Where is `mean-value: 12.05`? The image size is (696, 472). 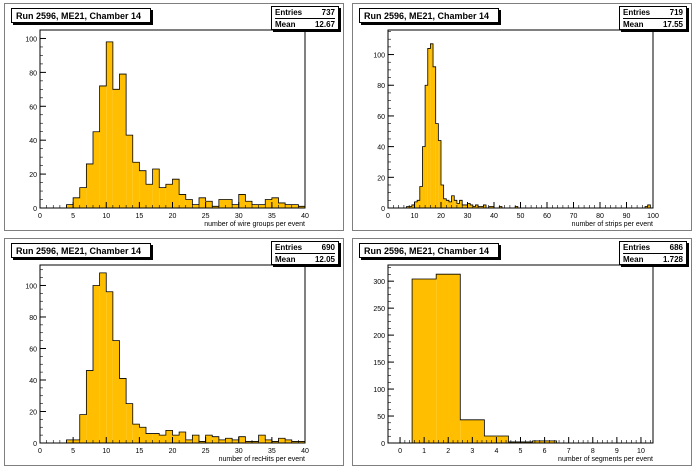 mean-value: 12.05 is located at coordinates (324, 259).